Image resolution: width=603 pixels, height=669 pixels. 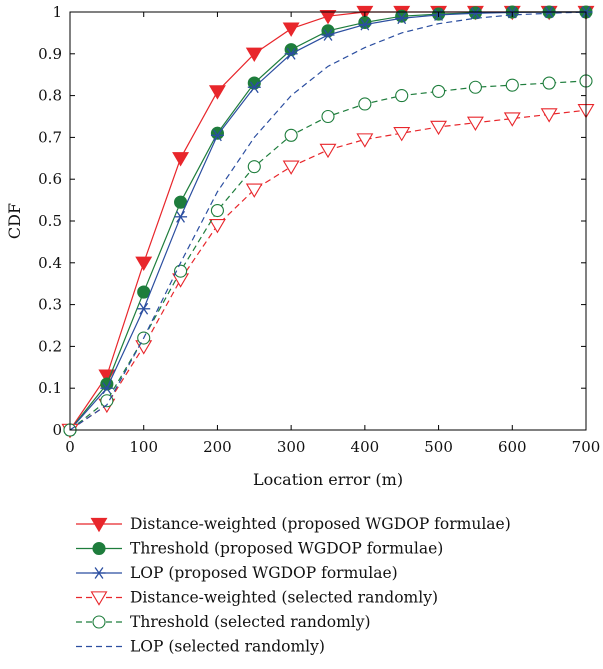 I want to click on y-tick-label: 0.9, so click(x=50, y=54).